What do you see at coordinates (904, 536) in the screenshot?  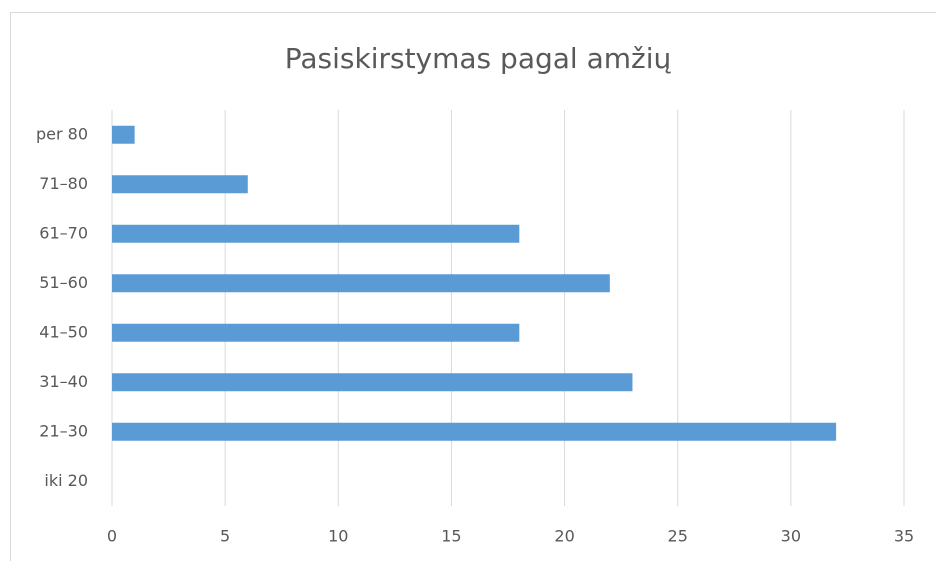 I see `x-tick-label: 35` at bounding box center [904, 536].